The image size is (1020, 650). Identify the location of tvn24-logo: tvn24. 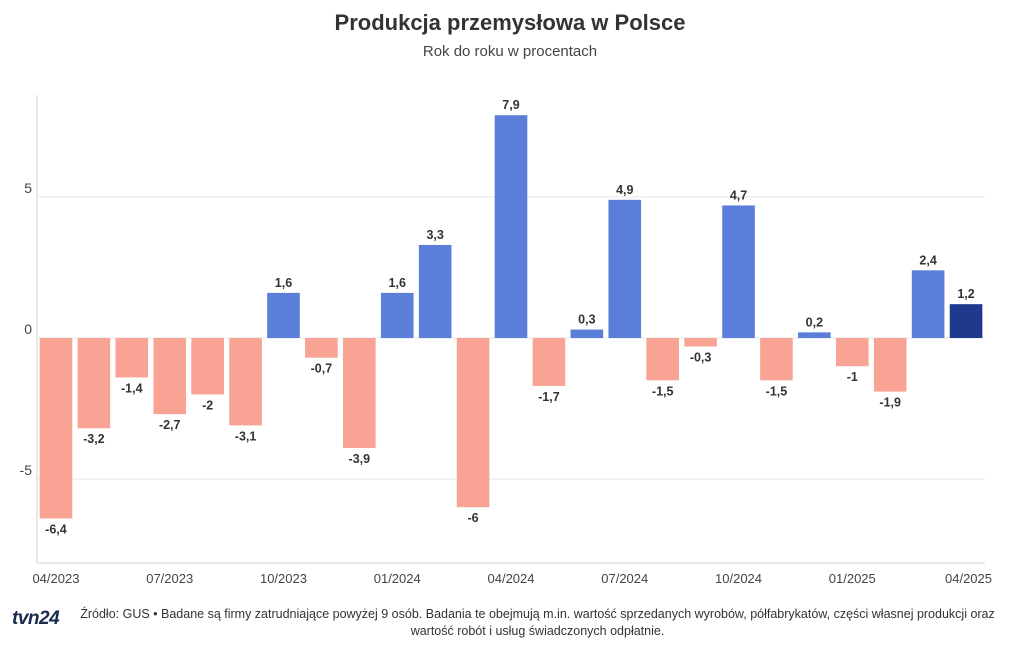
(36, 618).